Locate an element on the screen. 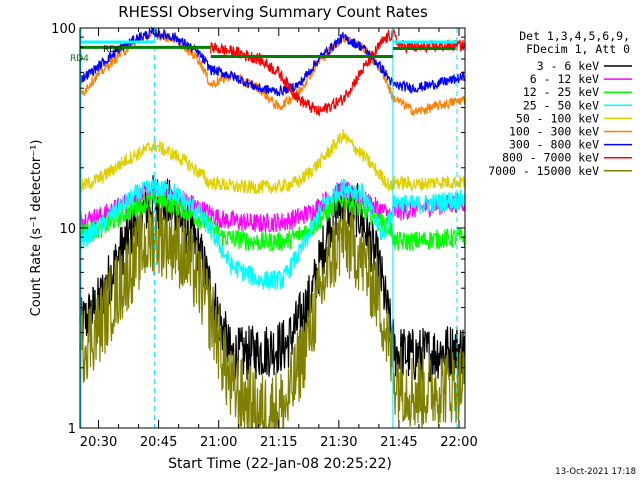  annotation-rd0: RD0 is located at coordinates (112, 50).